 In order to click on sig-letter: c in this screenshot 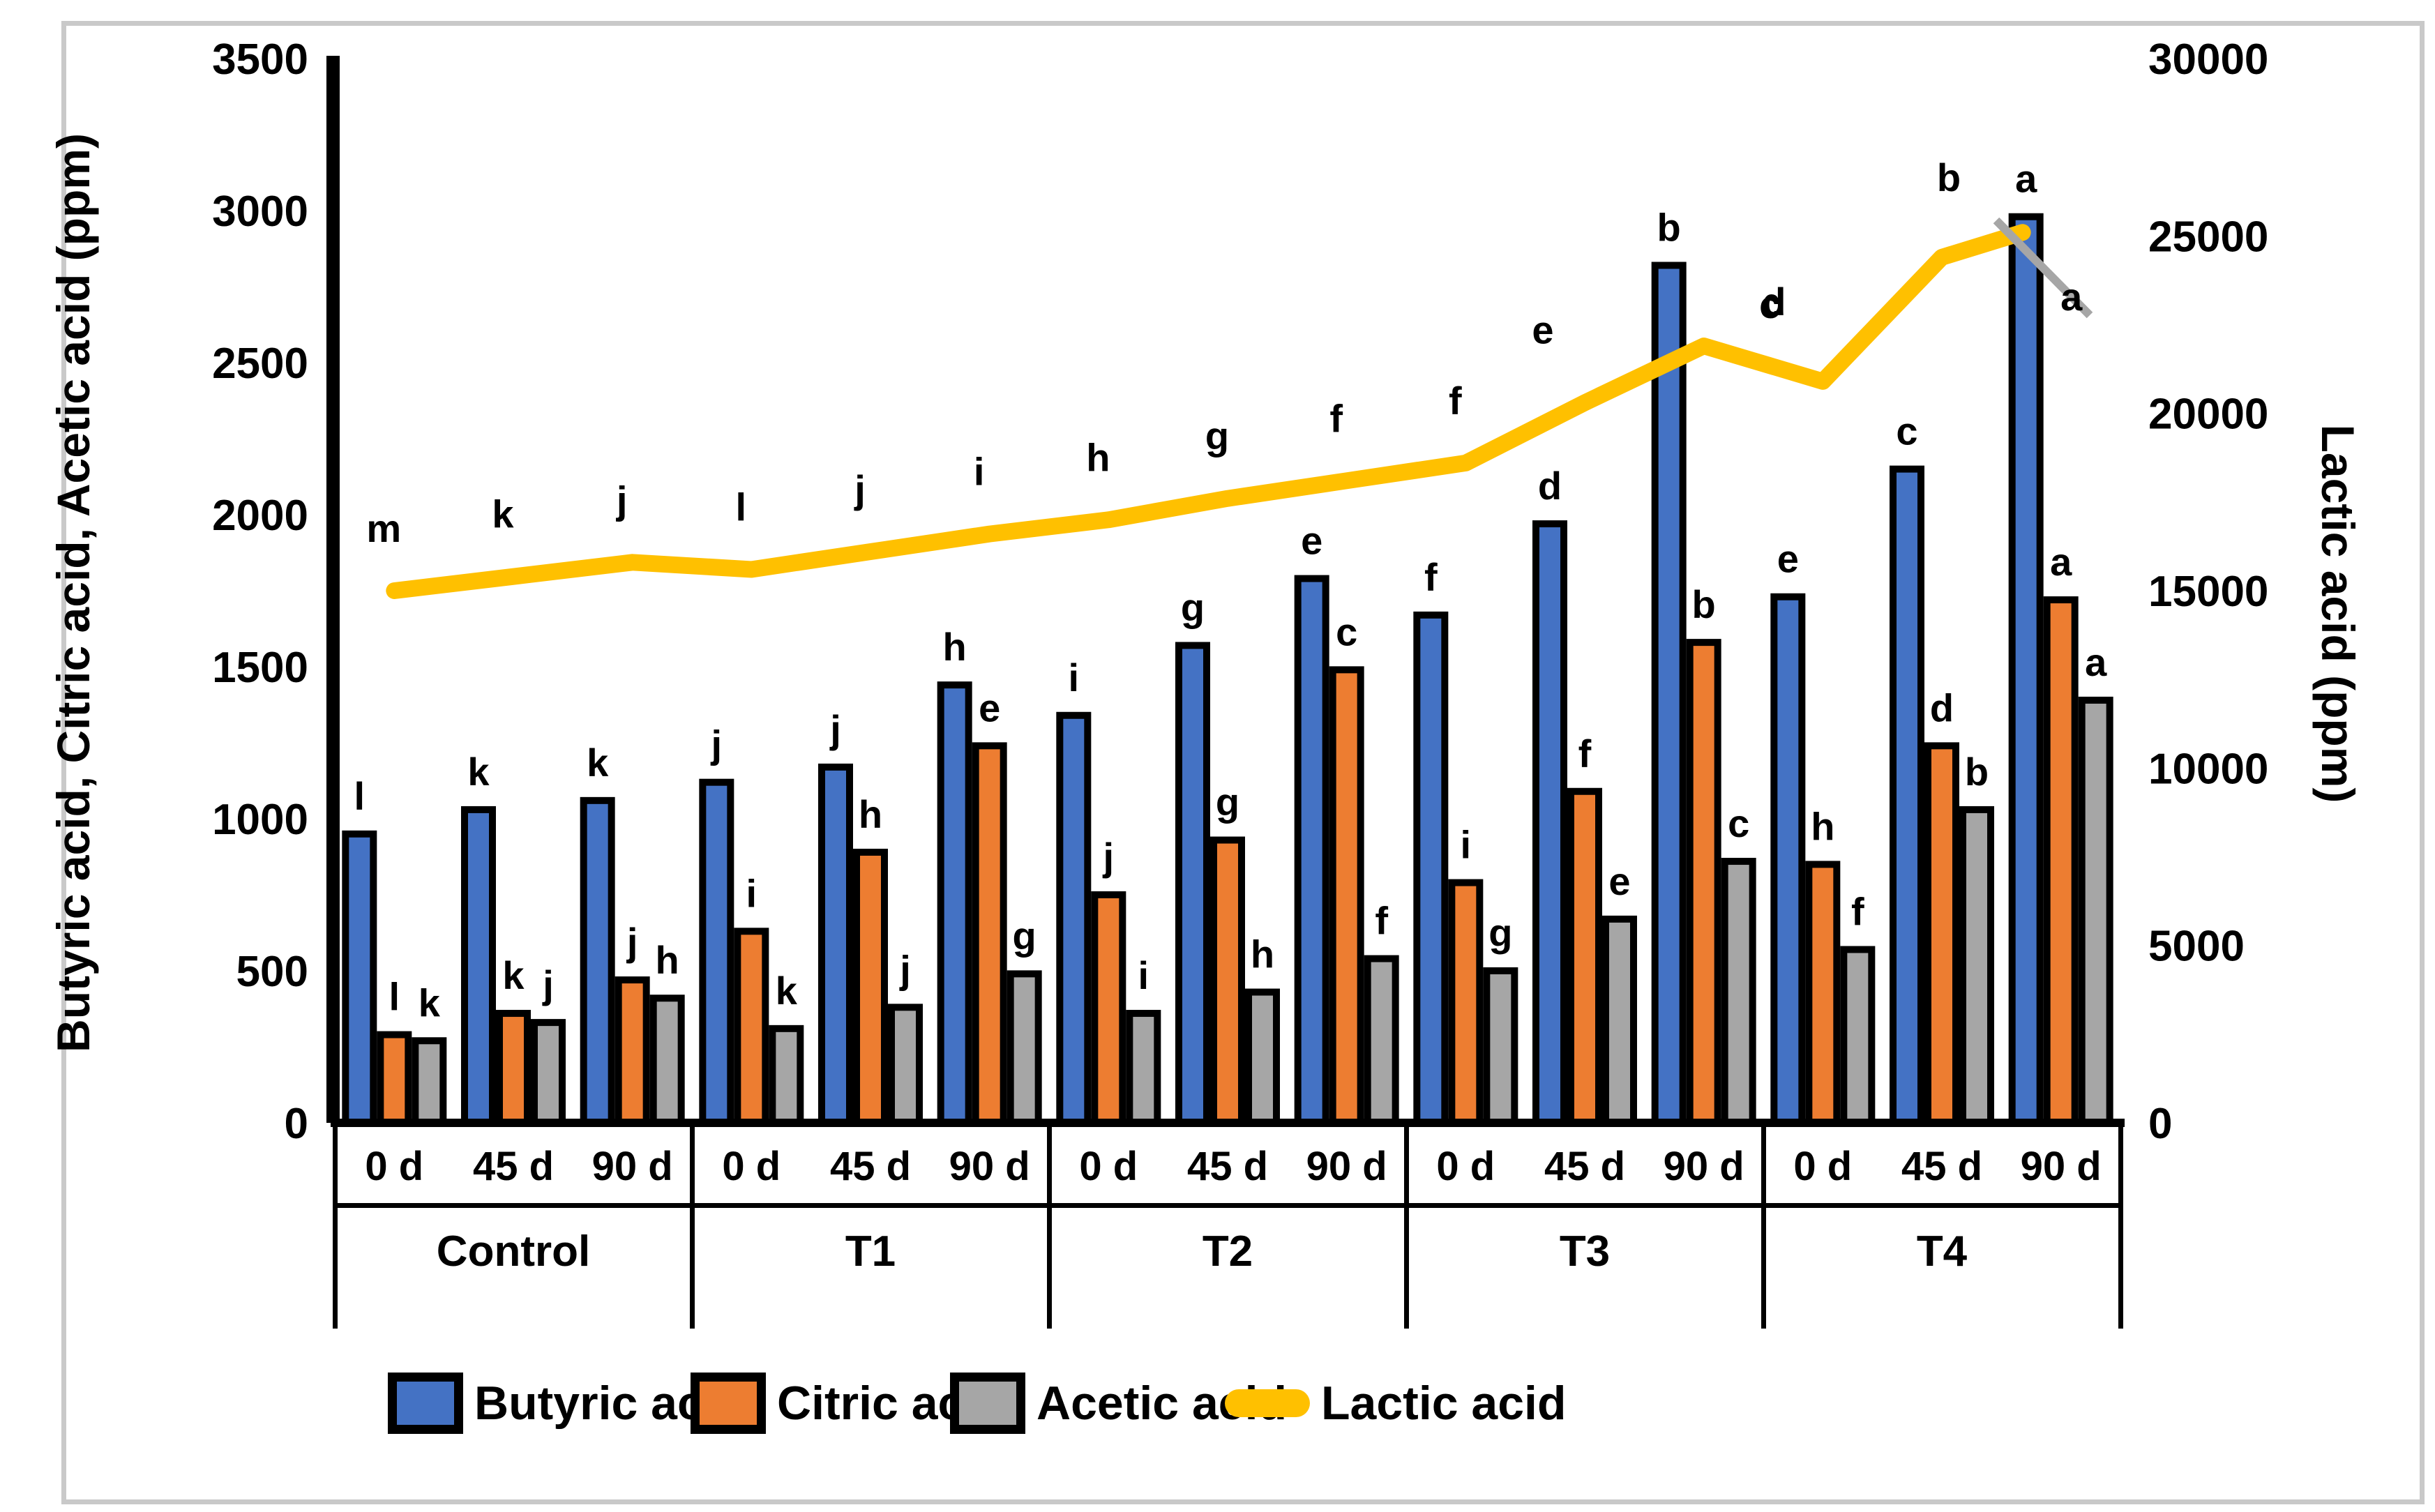, I will do `click(1906, 431)`.